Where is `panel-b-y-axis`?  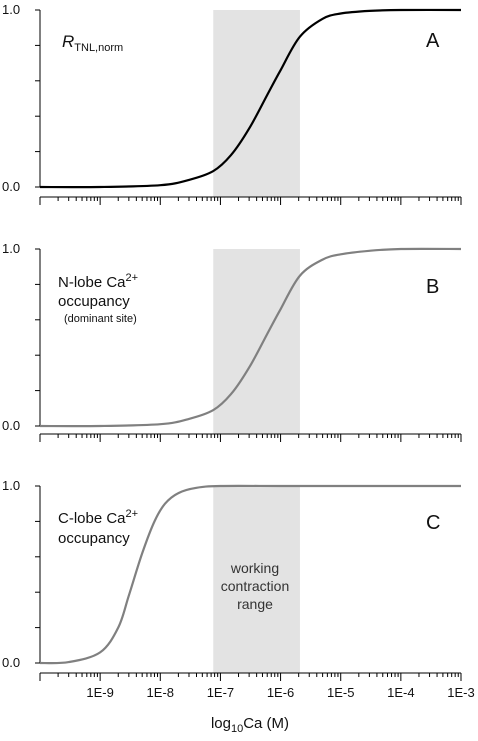 panel-b-y-axis is located at coordinates (38, 337).